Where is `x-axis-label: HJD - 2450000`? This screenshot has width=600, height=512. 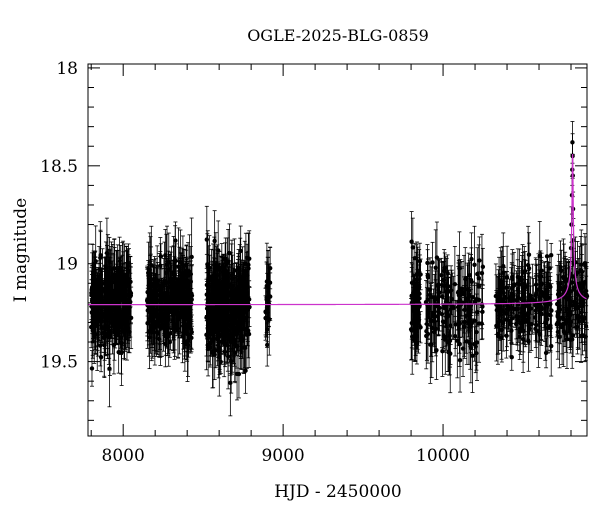 x-axis-label: HJD - 2450000 is located at coordinates (338, 492).